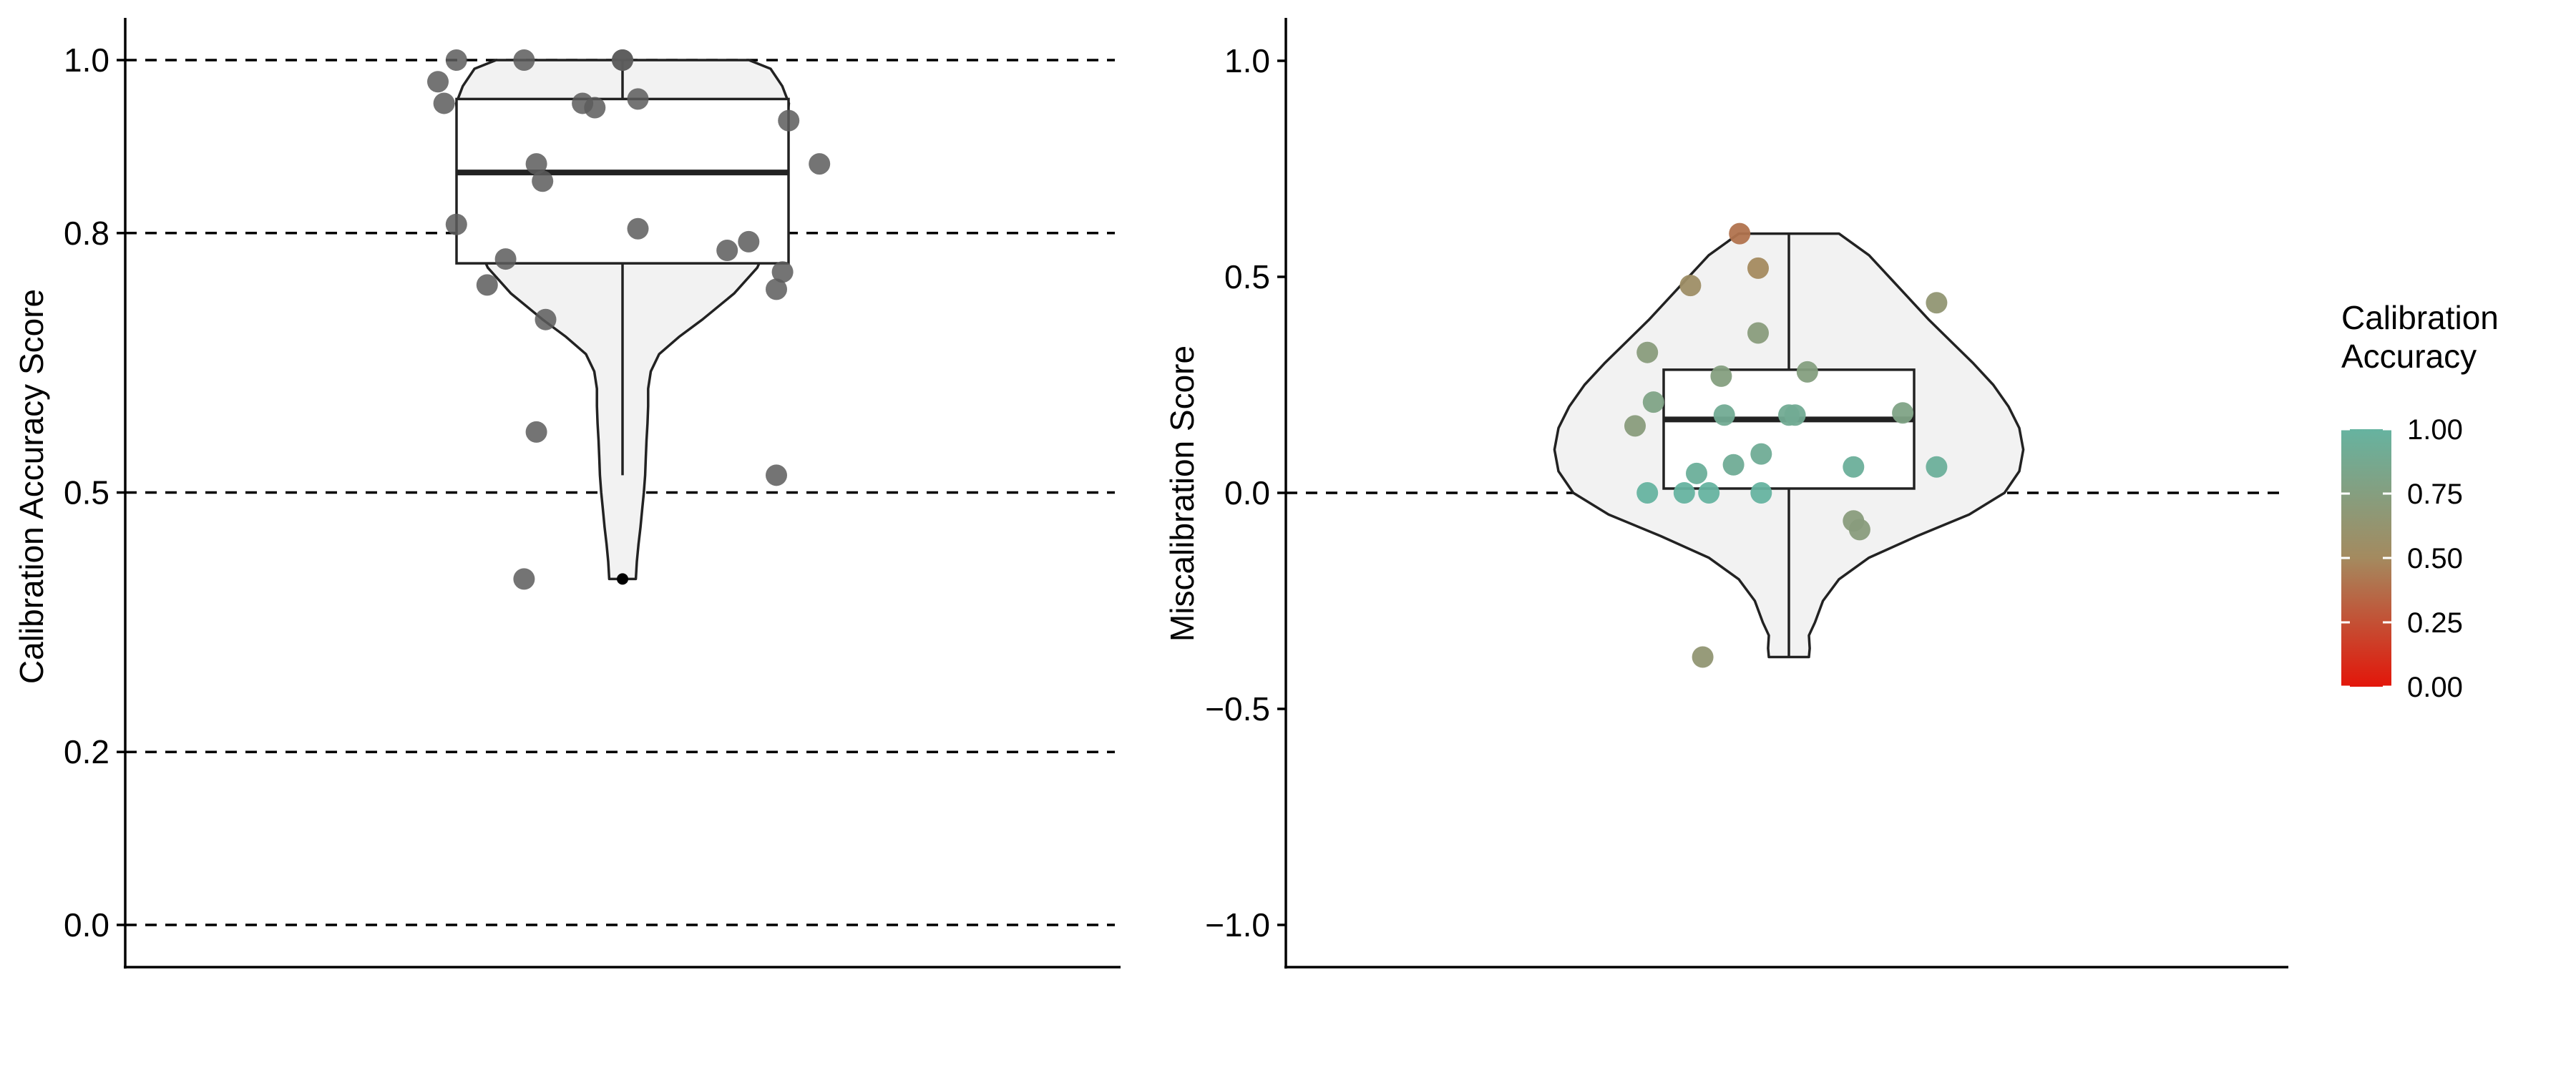 This screenshot has height=1073, width=2576. I want to click on left-y-tick-label: 1.0, so click(86, 60).